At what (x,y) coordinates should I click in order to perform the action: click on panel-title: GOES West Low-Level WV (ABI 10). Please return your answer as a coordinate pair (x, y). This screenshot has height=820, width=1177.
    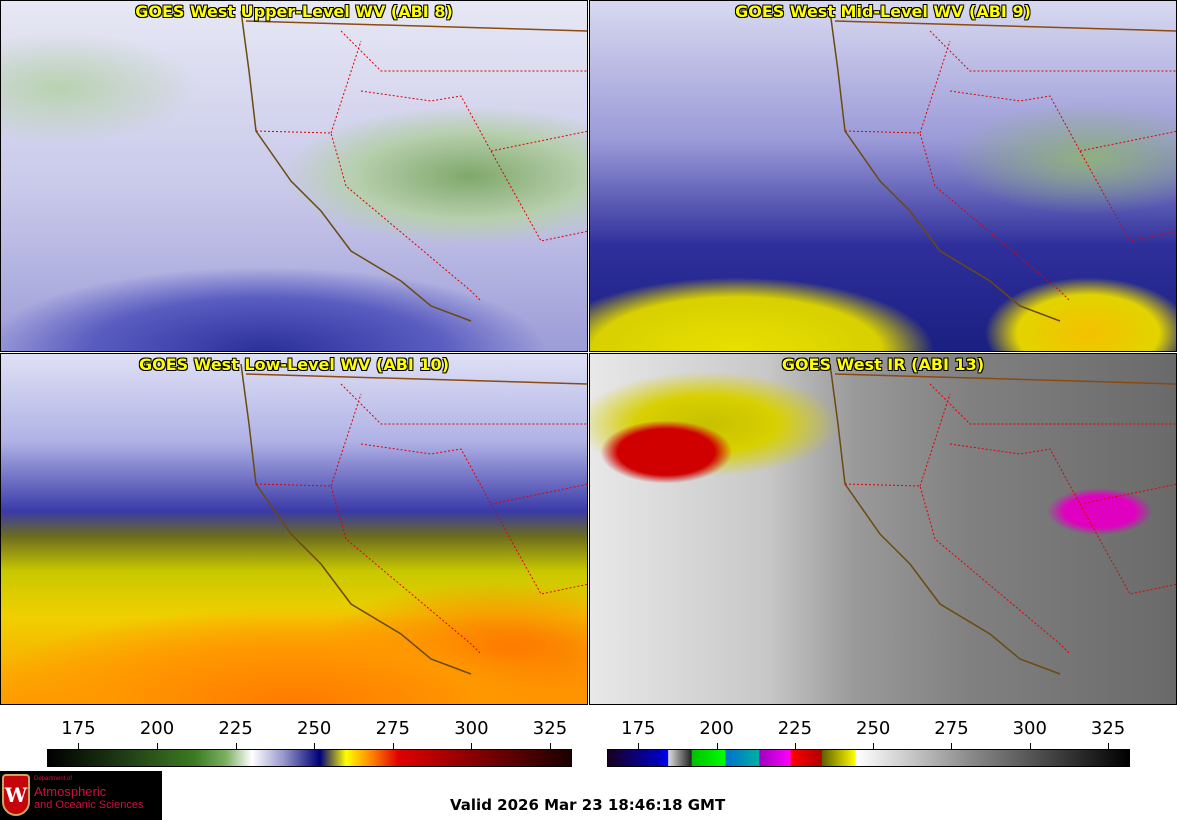
    Looking at the image, I should click on (293, 364).